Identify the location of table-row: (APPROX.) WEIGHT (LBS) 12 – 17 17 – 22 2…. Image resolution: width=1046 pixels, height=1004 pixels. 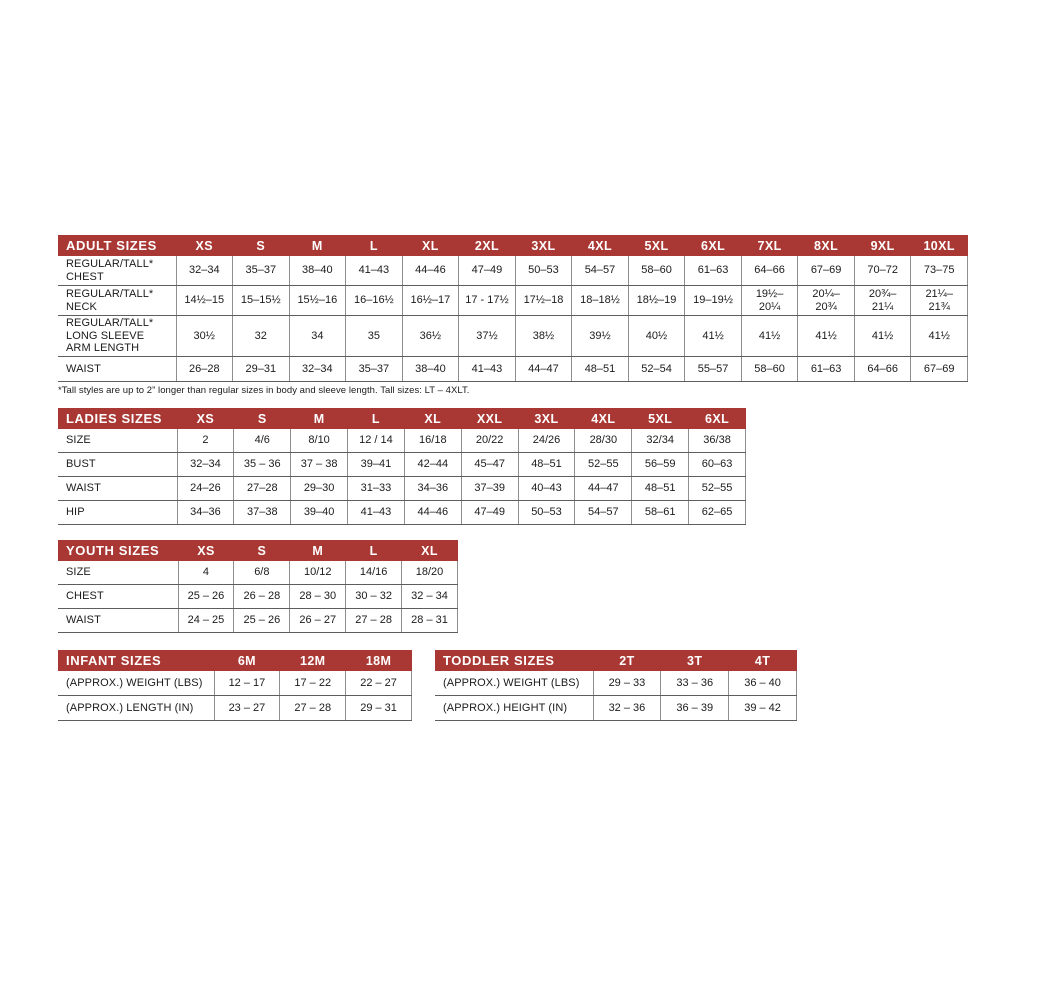
(235, 683).